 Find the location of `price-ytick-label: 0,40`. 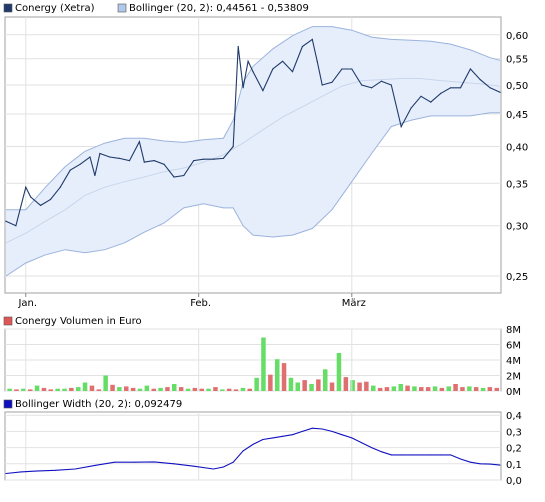

price-ytick-label: 0,40 is located at coordinates (517, 147).